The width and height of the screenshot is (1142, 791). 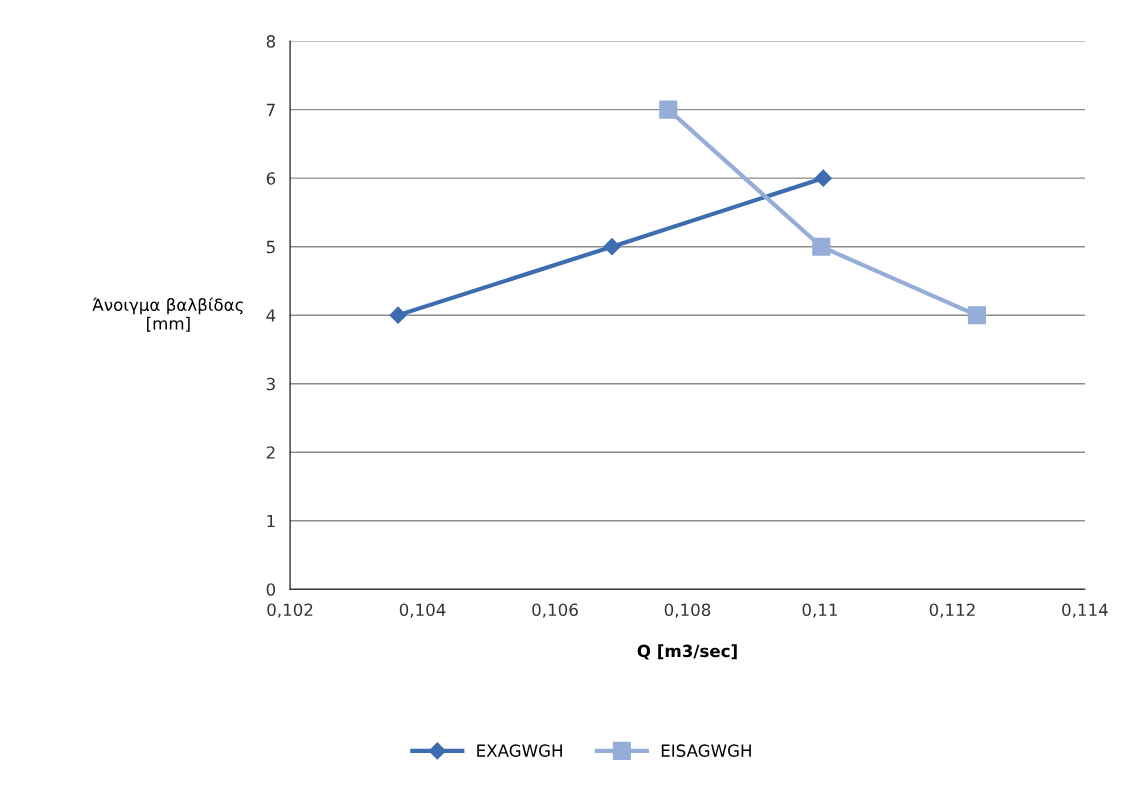 What do you see at coordinates (271, 178) in the screenshot?
I see `y-tick-label: 6` at bounding box center [271, 178].